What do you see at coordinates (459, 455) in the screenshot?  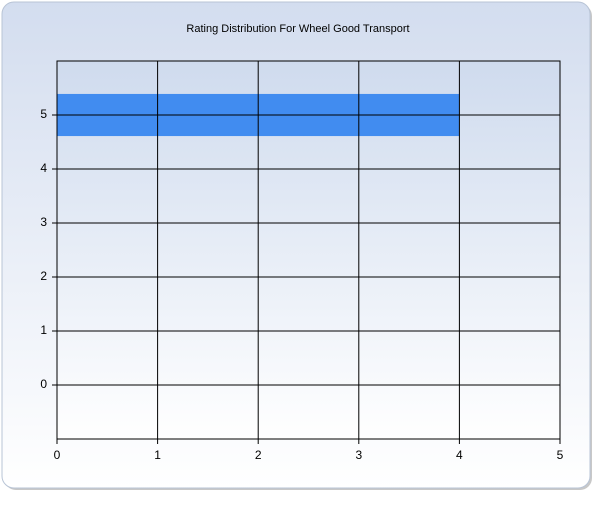 I see `x-tick-label: 4` at bounding box center [459, 455].